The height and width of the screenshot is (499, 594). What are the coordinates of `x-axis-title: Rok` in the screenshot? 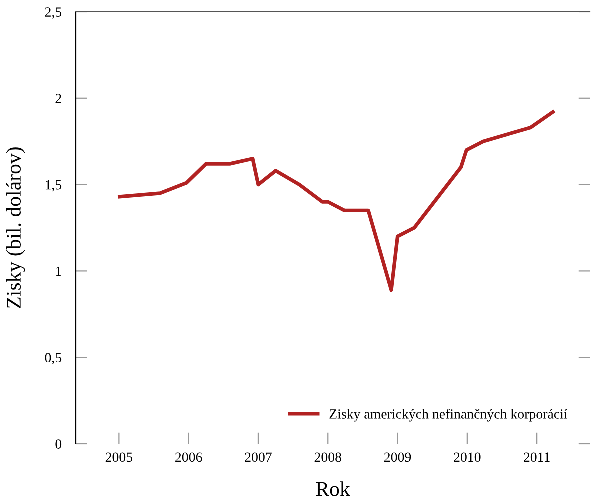 It's located at (333, 489).